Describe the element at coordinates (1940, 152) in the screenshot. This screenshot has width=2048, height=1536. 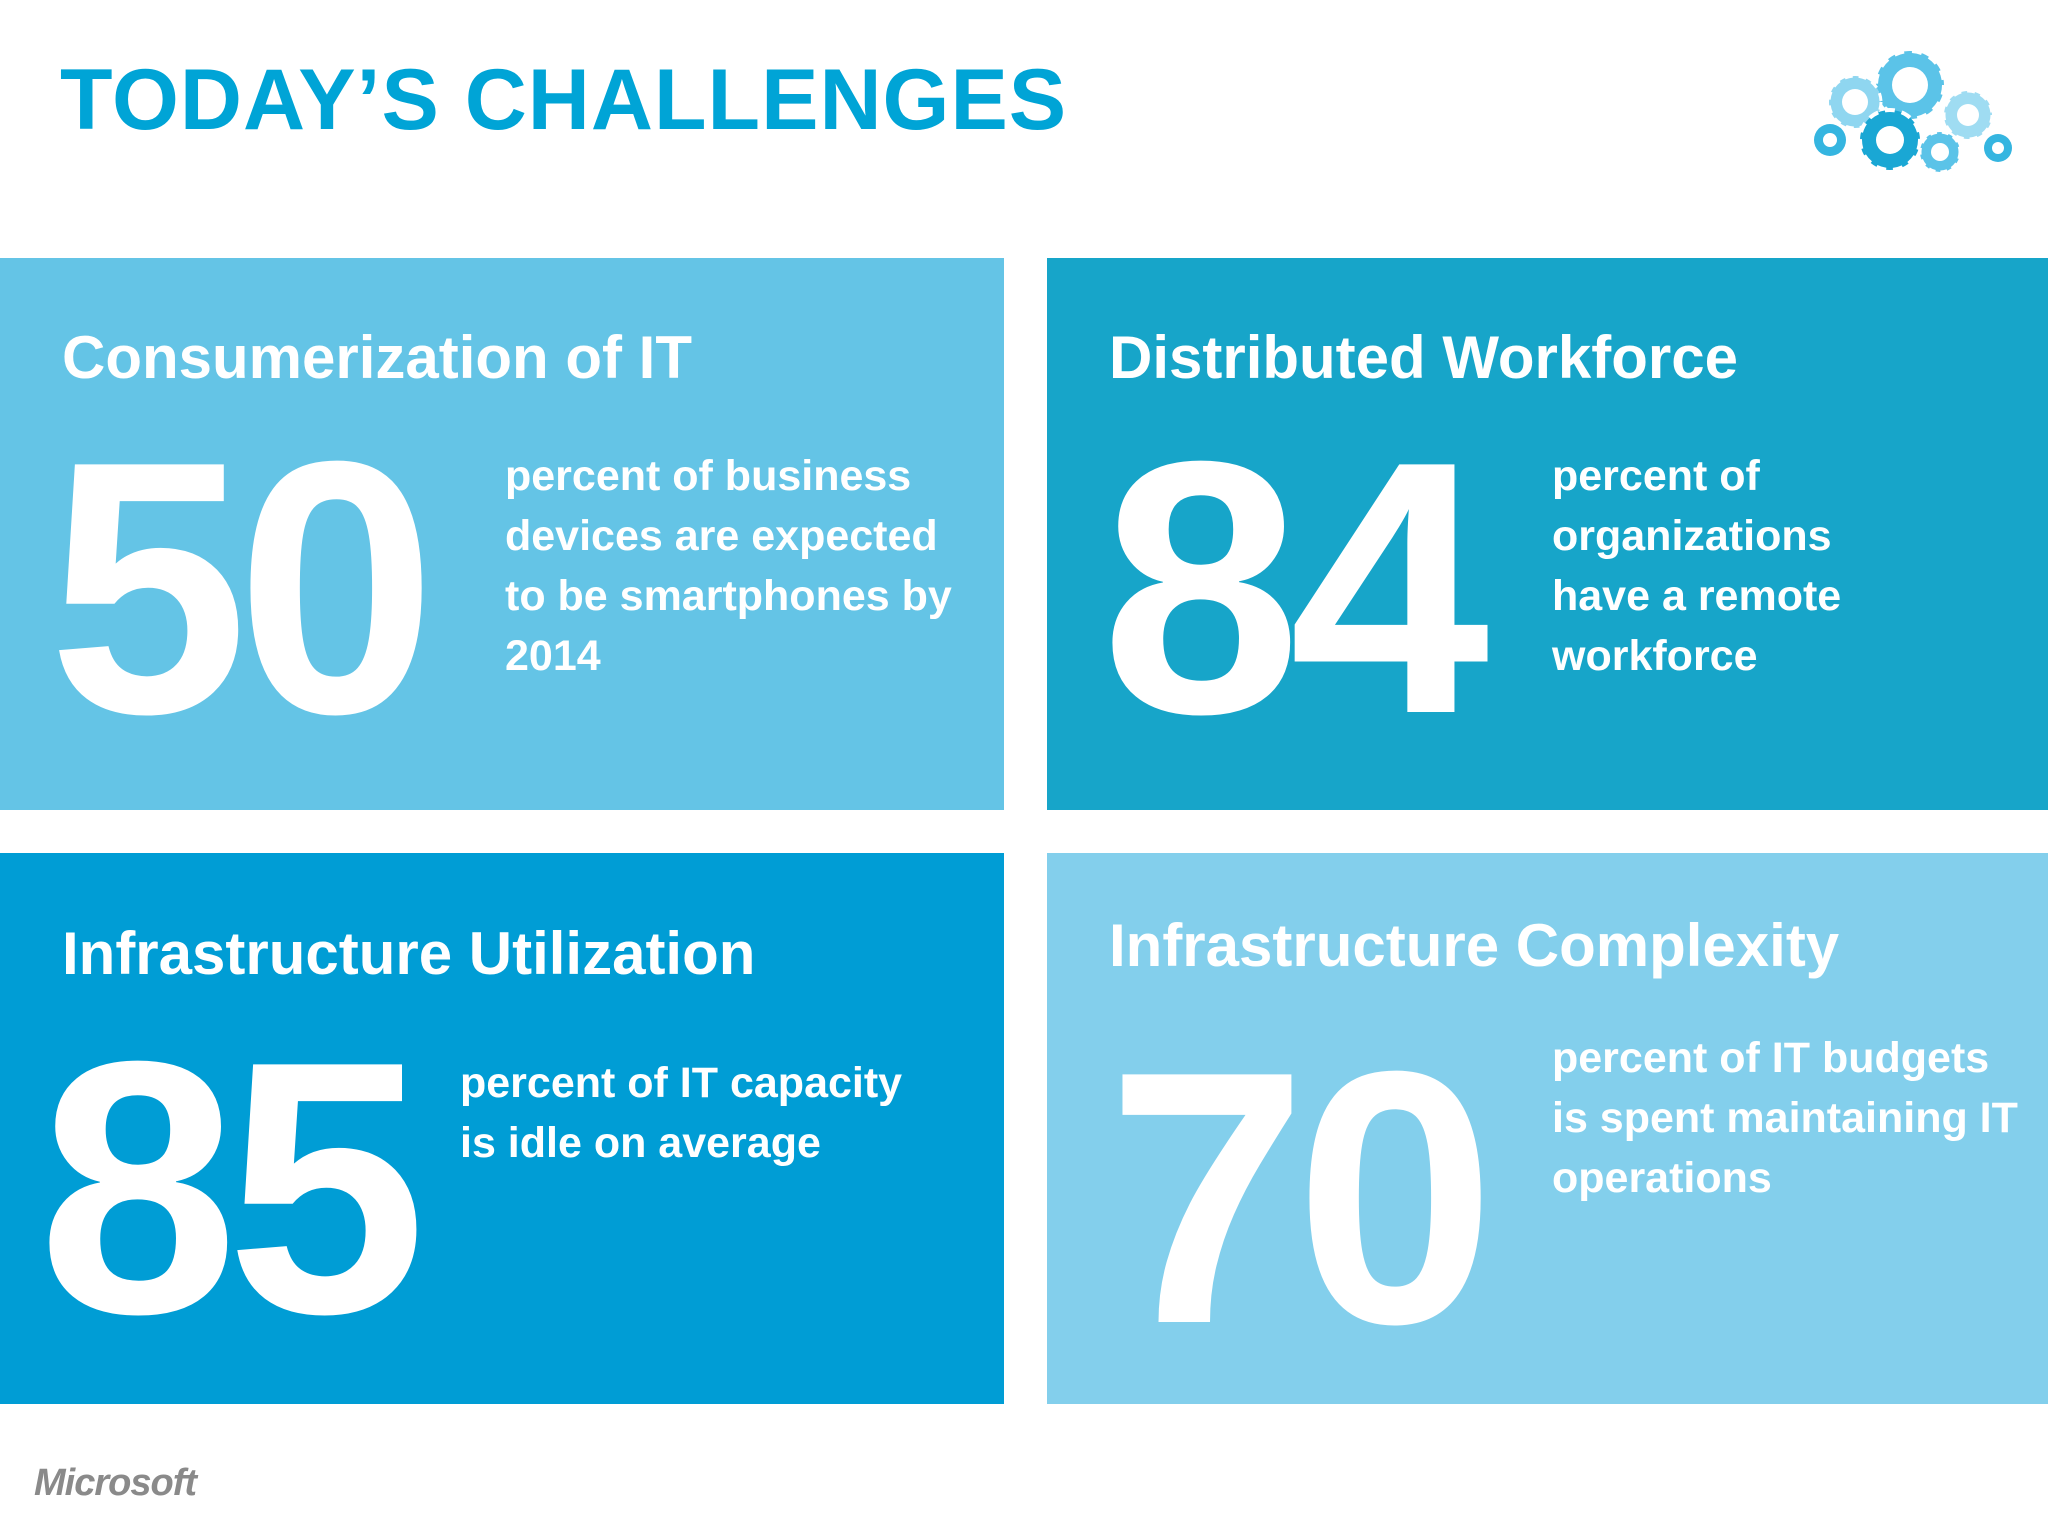
I see `cloud-gear-small` at that location.